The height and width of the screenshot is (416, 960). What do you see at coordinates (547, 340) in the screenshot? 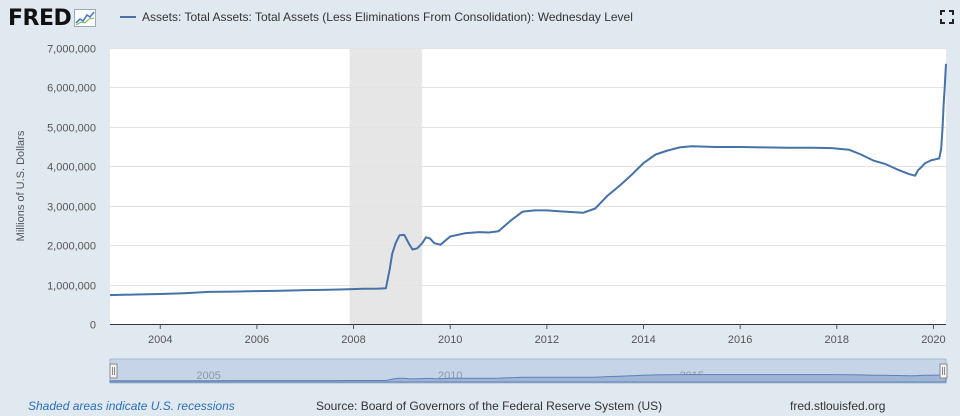
I see `x-tick-label: 2012` at bounding box center [547, 340].